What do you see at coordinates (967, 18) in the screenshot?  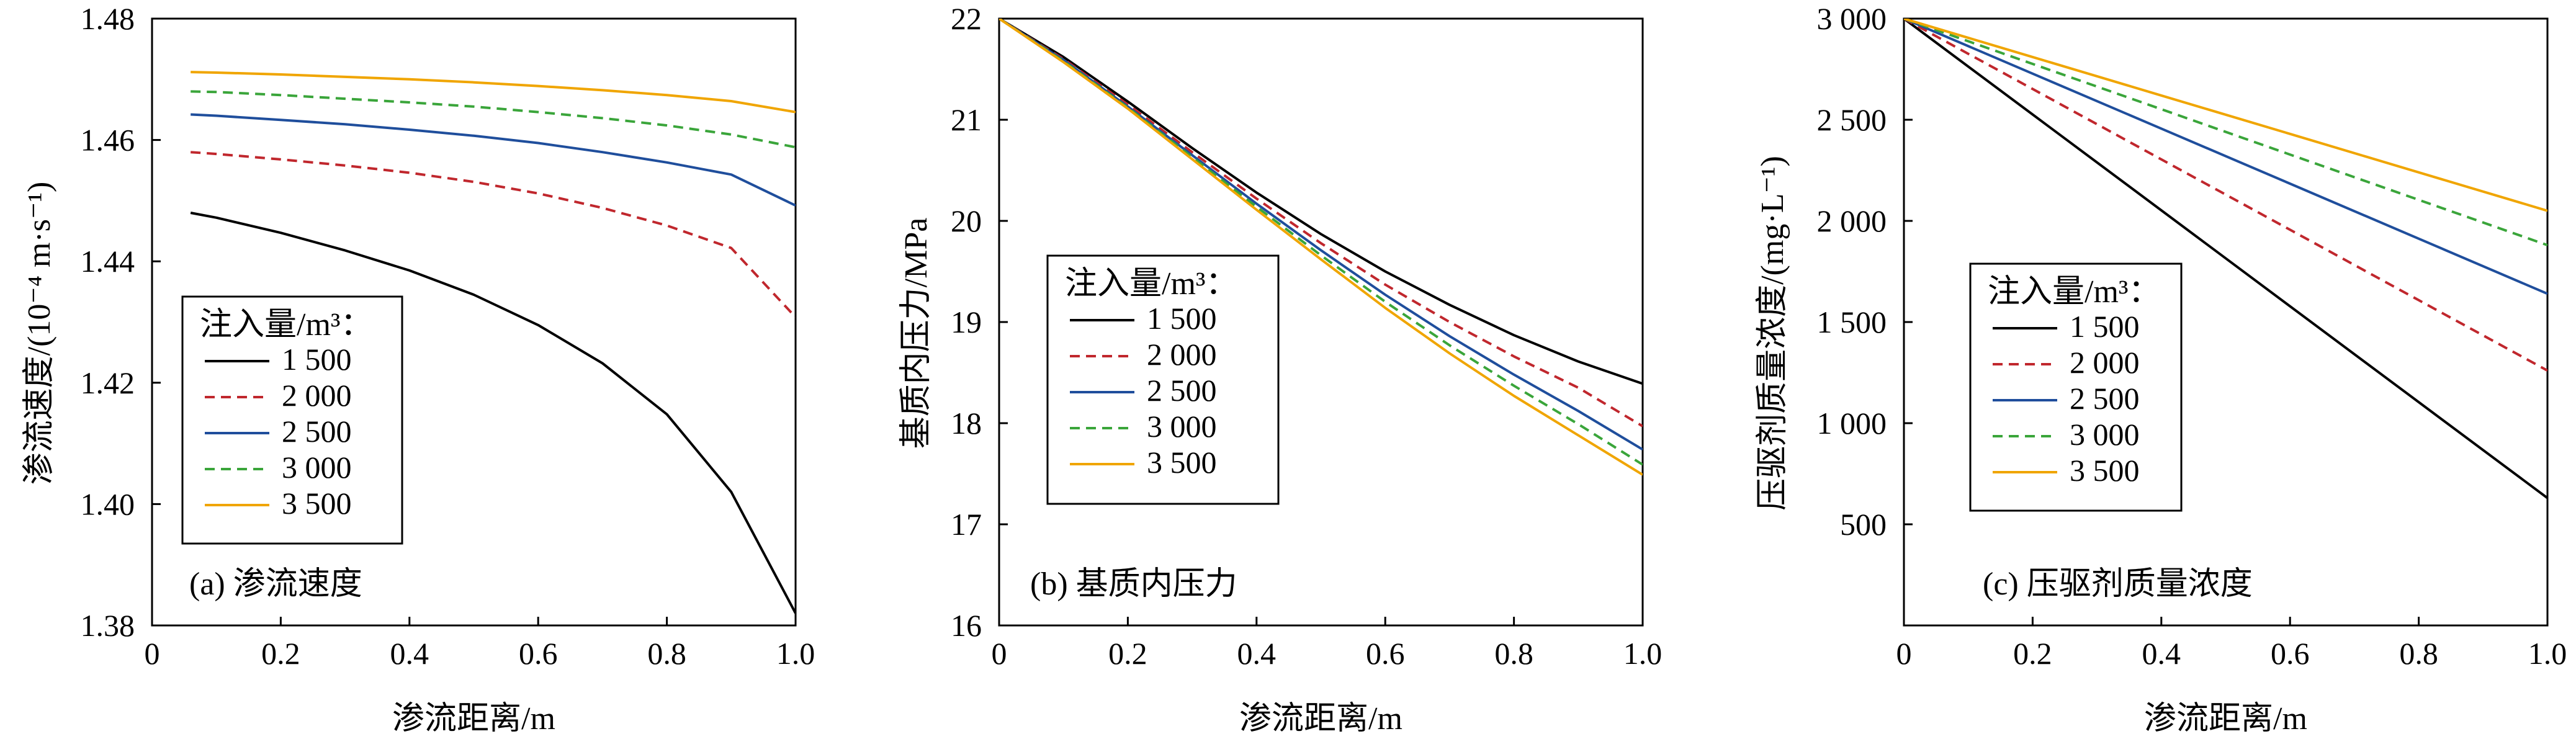 I see `y-tick-label: 22` at bounding box center [967, 18].